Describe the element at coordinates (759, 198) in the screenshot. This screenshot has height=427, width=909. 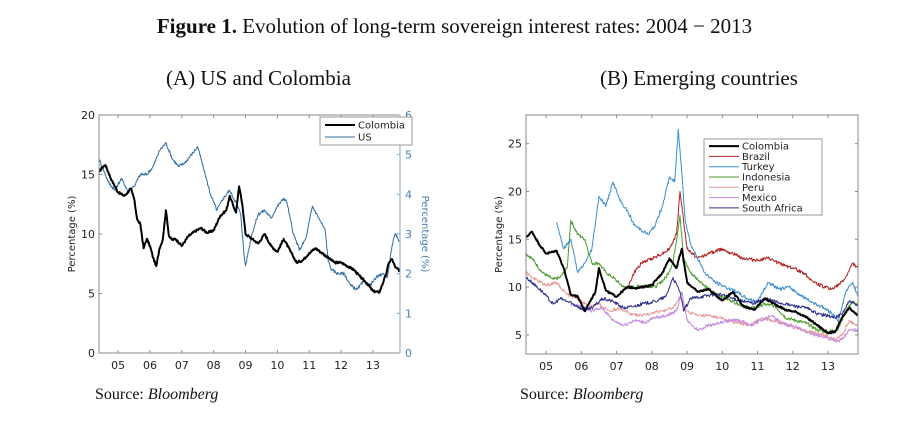
I see `legend-label: Mexico` at that location.